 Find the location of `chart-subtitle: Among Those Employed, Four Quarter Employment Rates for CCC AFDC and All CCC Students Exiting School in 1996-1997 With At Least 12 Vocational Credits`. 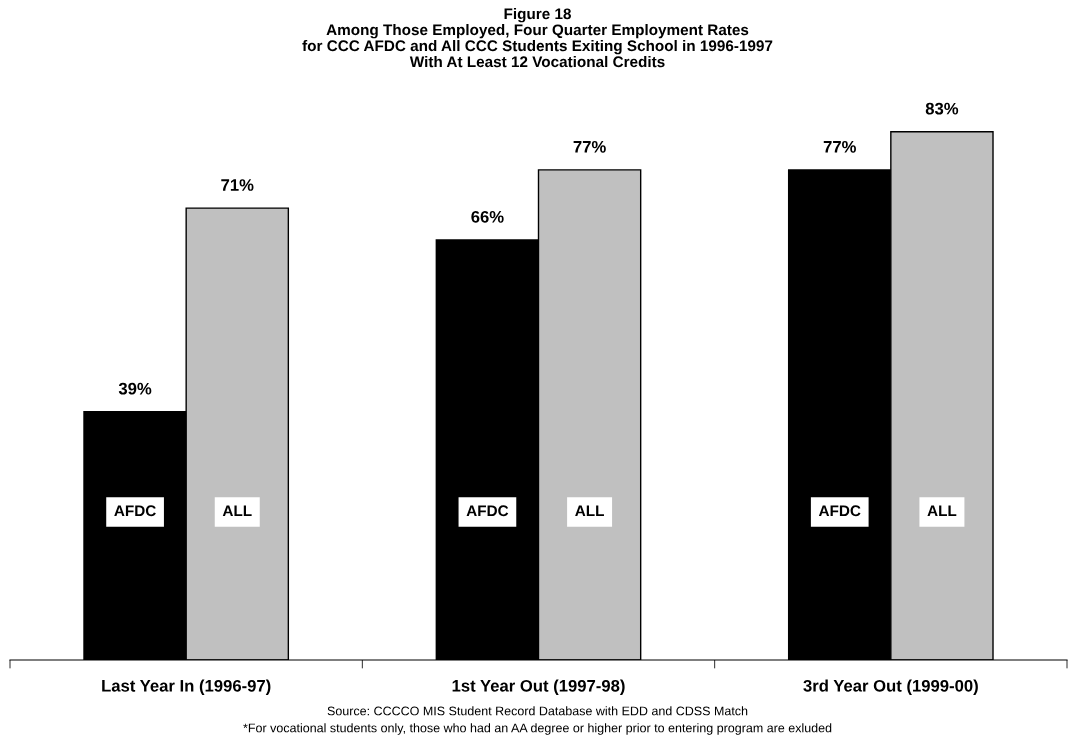

chart-subtitle: Among Those Employed, Four Quarter Employment Rates for CCC AFDC and All CCC Students Exiting School in 1996-1997 With At Least 12 Vocational Credits is located at coordinates (537, 46).